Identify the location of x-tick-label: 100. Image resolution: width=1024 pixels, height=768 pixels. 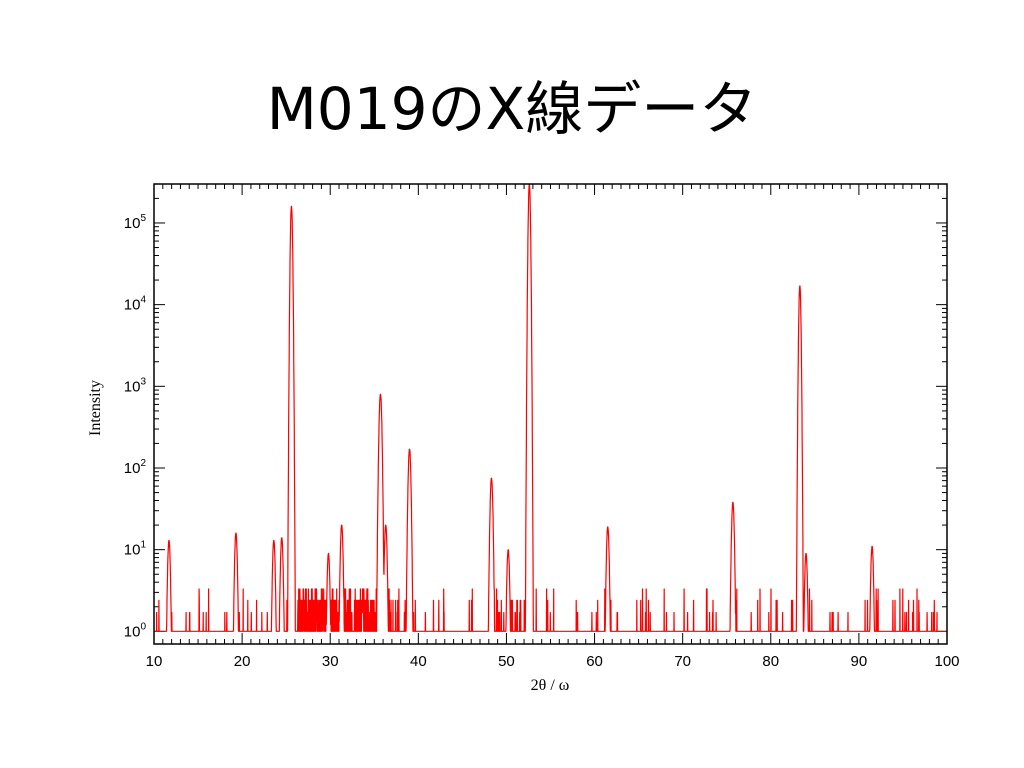
(946, 661).